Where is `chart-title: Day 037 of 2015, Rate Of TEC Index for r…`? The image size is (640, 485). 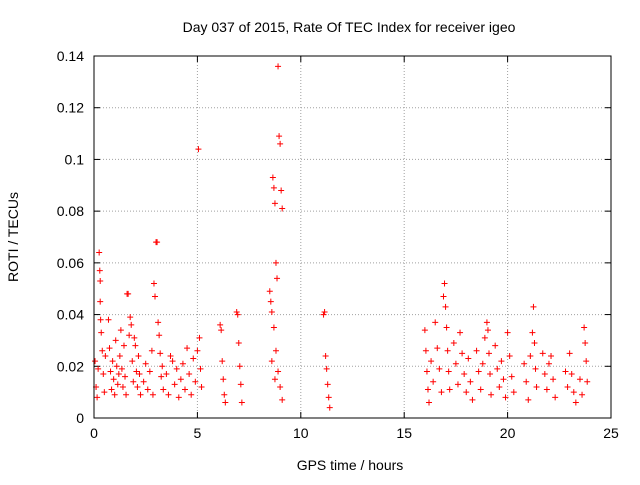 chart-title: Day 037 of 2015, Rate Of TEC Index for r… is located at coordinates (349, 27).